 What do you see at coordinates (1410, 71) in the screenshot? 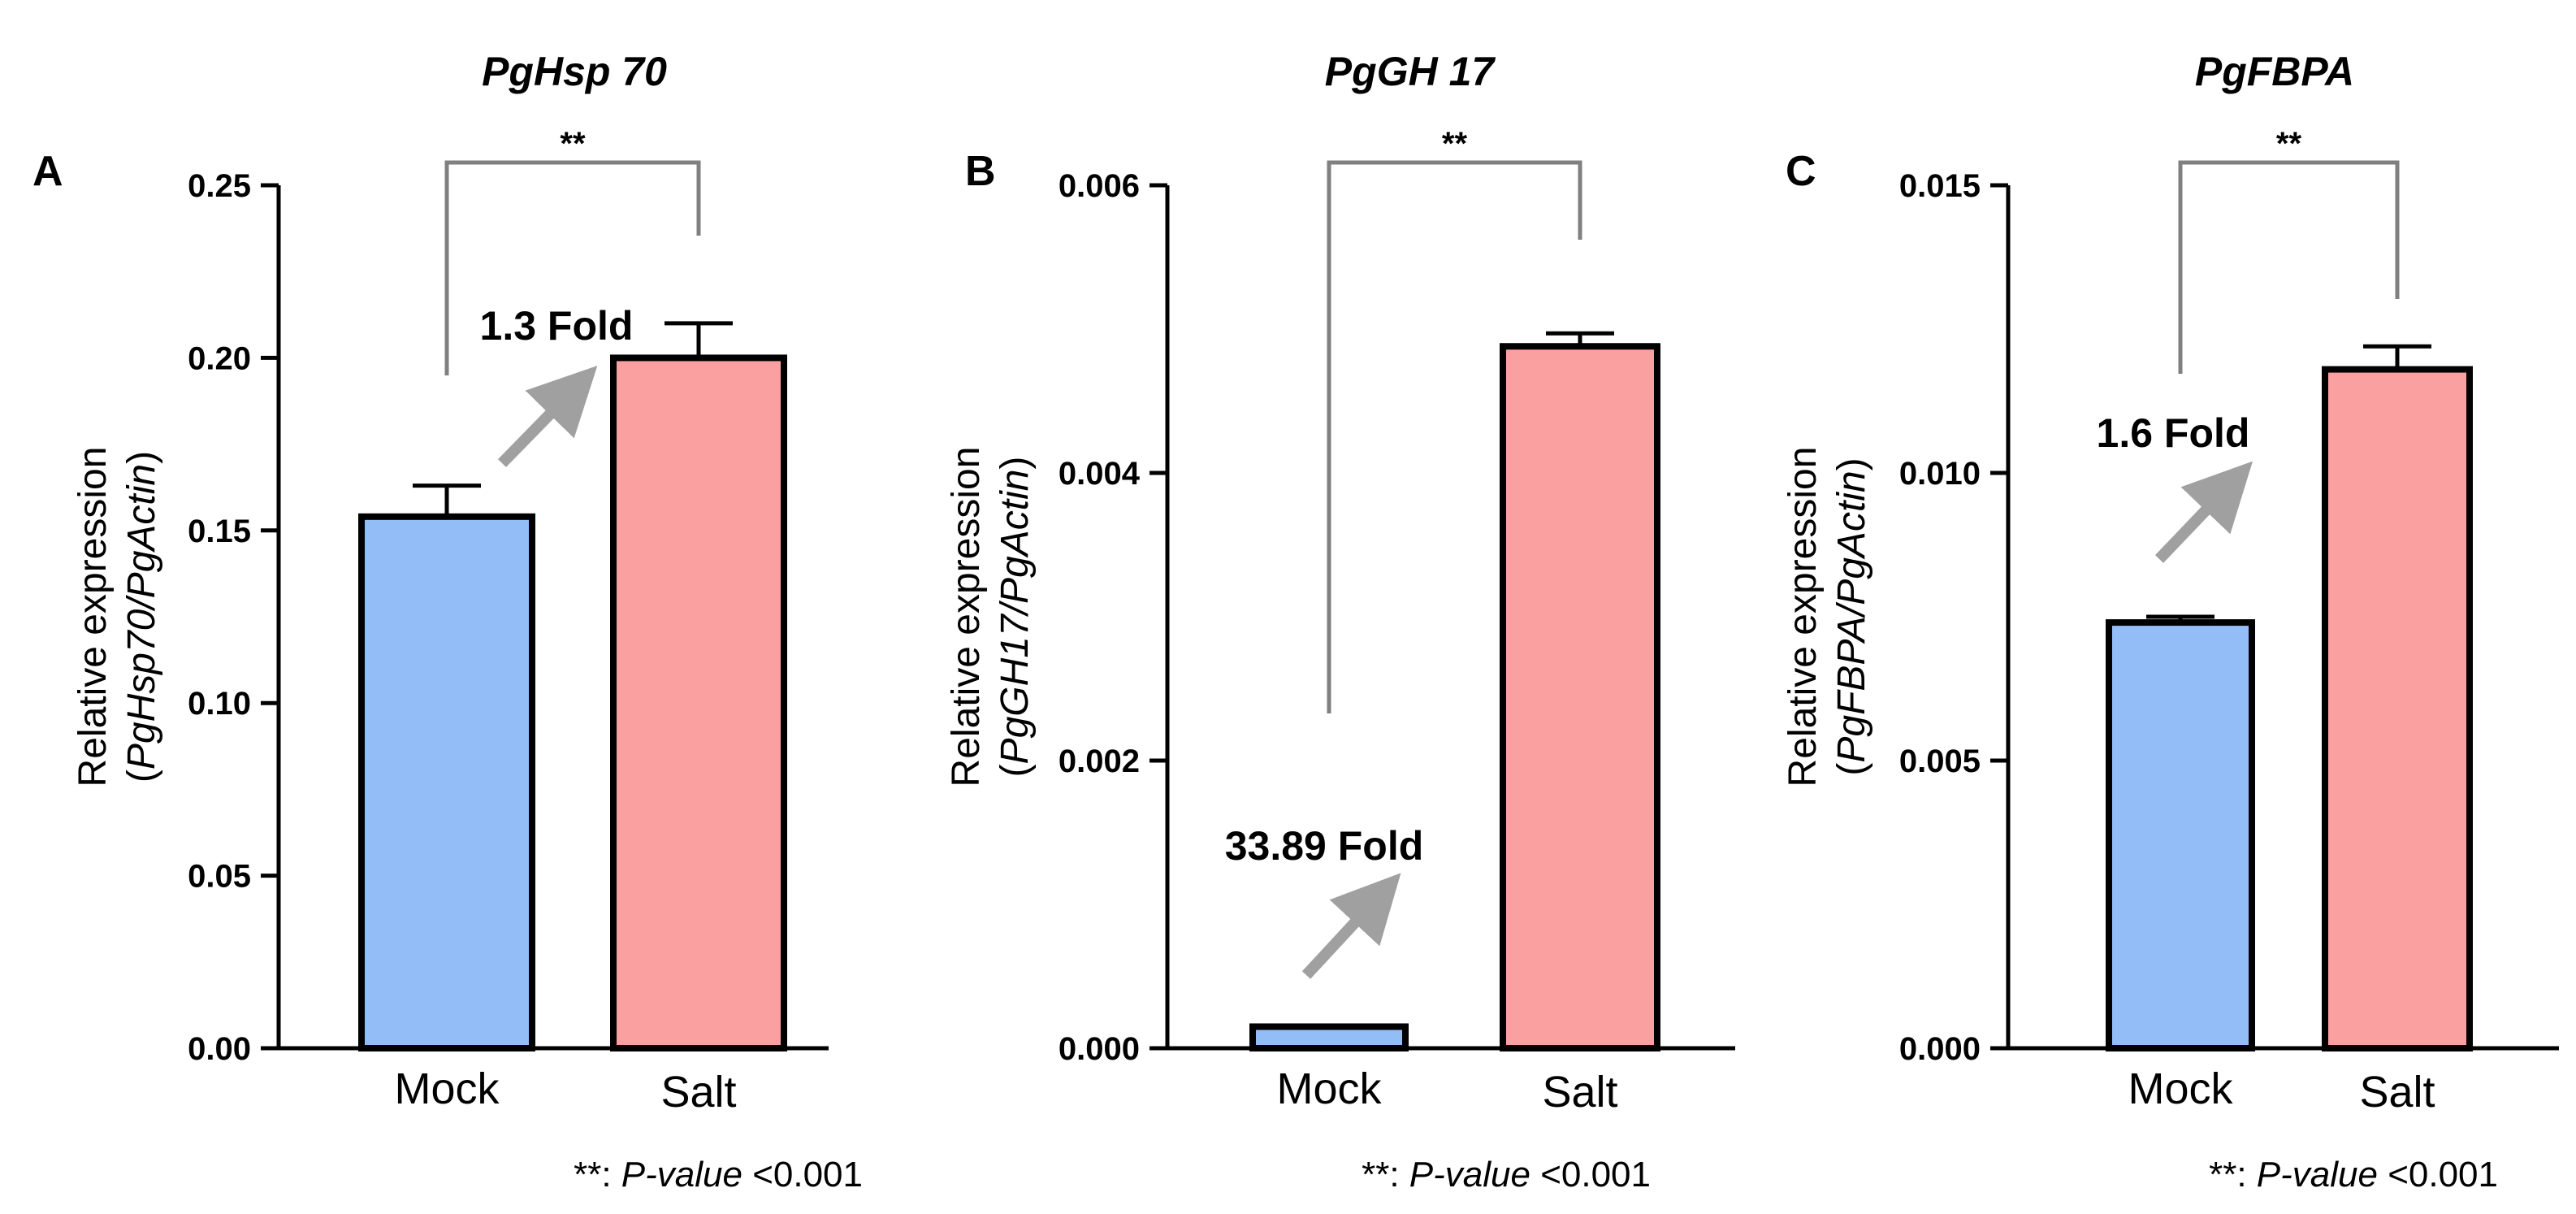
I see `chart-title: PgGH 17` at bounding box center [1410, 71].